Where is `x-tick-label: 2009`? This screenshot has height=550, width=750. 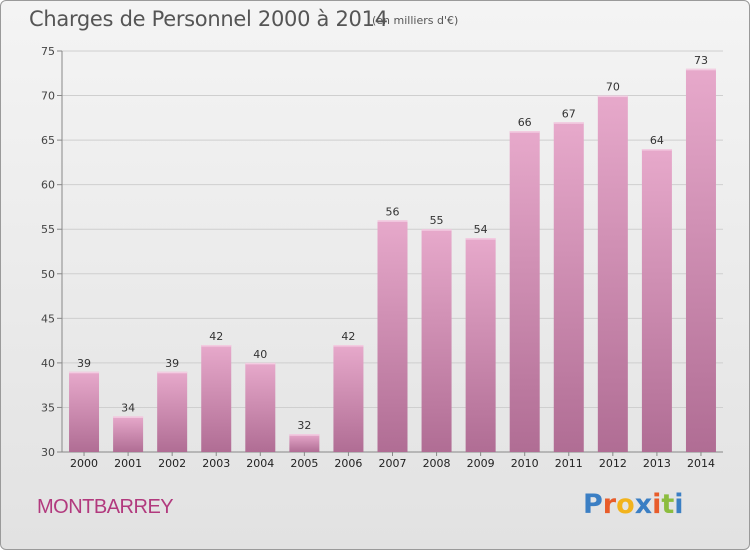
x-tick-label: 2009 is located at coordinates (481, 463).